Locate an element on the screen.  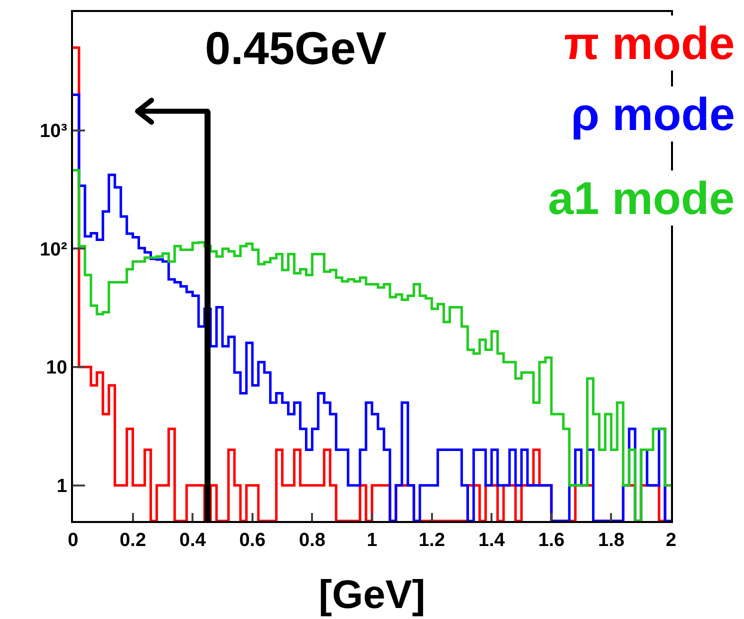
y-tick-label: 10² is located at coordinates (54, 249).